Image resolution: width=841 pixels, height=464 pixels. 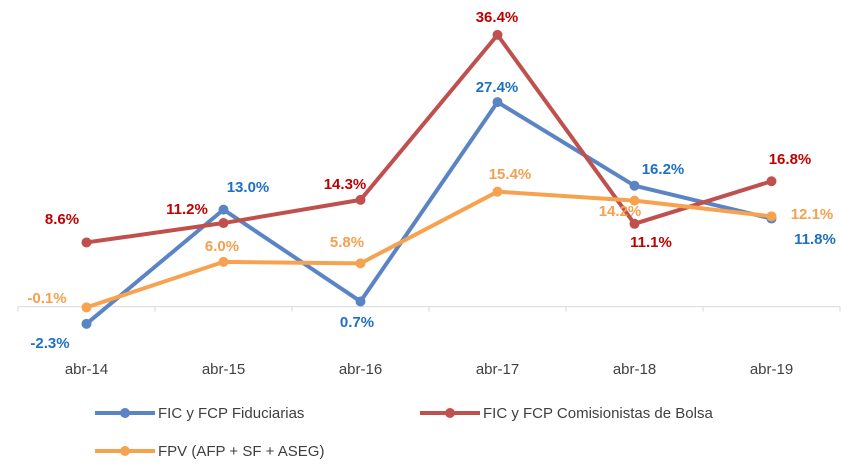 I want to click on legend-label: FIC y FCP Fiduciarias, so click(x=231, y=413).